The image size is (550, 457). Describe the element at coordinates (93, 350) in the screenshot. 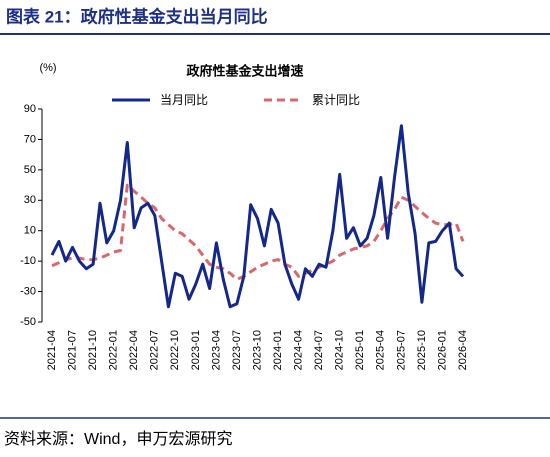

I see `x-tick-label: 2021-10` at that location.